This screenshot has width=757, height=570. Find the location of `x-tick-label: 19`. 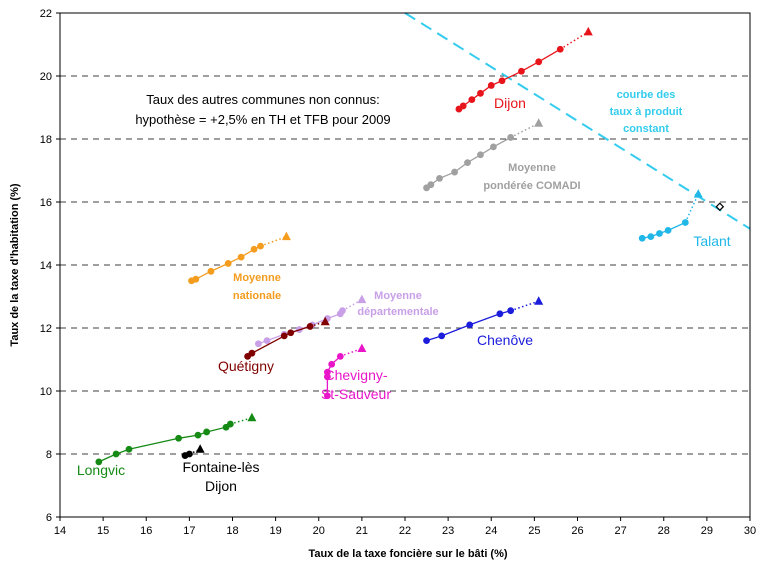

x-tick-label: 19 is located at coordinates (276, 531).